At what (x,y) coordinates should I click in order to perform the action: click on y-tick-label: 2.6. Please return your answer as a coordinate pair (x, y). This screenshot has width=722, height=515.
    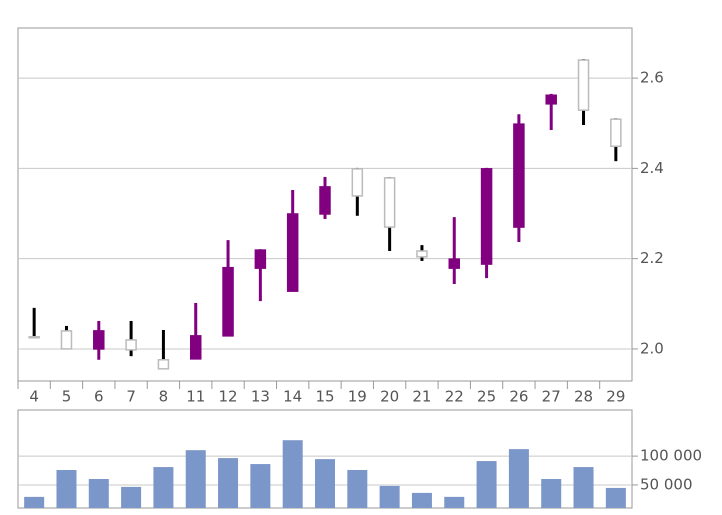
    Looking at the image, I should click on (652, 78).